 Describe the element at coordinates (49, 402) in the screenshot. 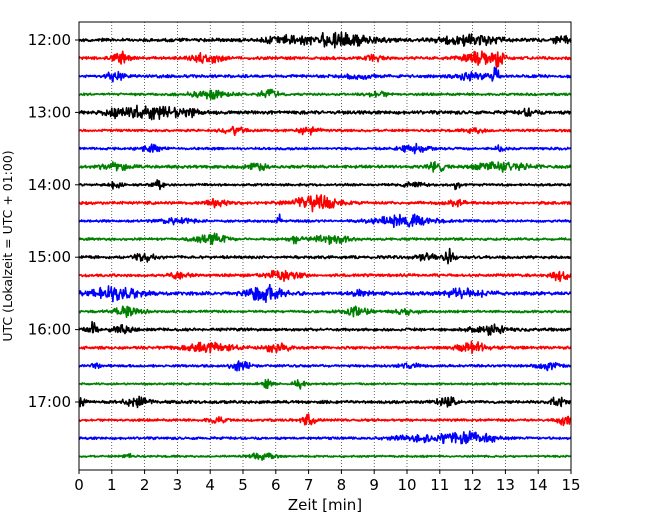

I see `y-tick-label: 17:00` at that location.